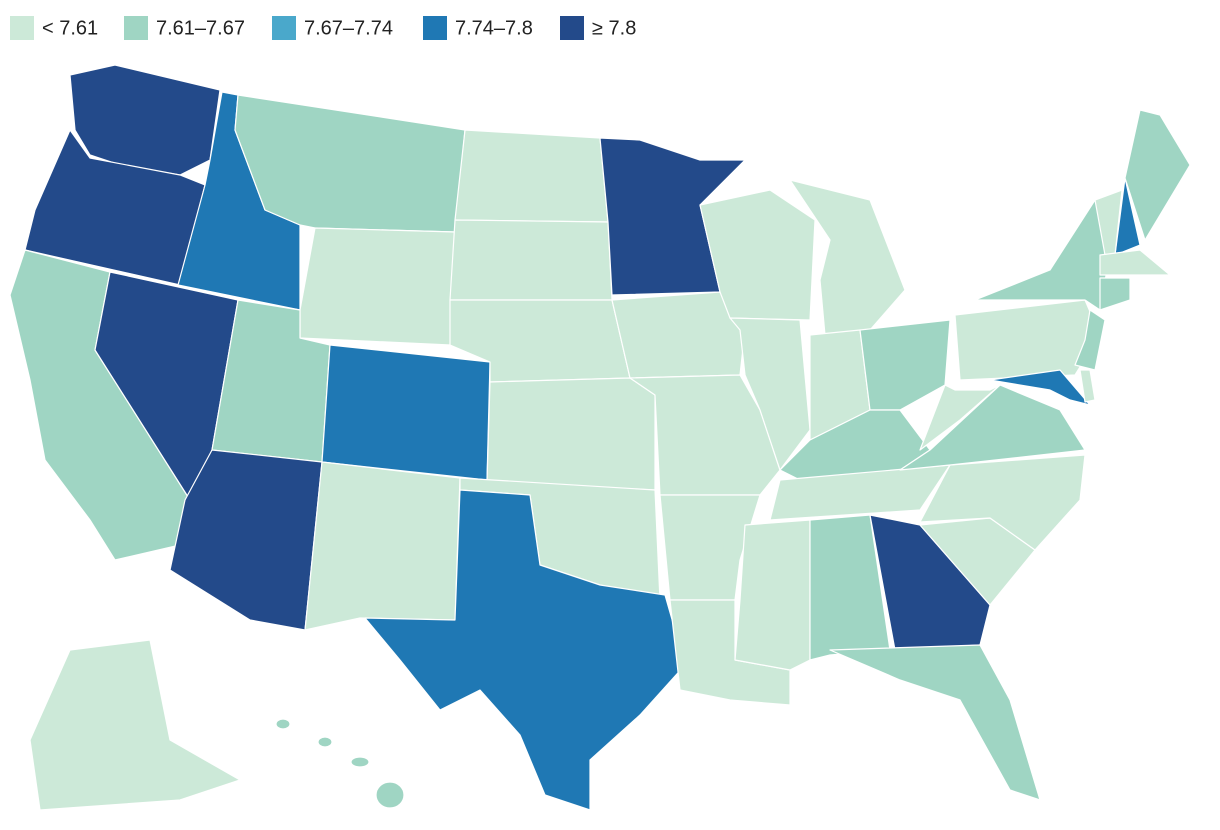 This screenshot has height=830, width=1220. Describe the element at coordinates (200, 28) in the screenshot. I see `legend-label: 7.61–7.67` at that location.